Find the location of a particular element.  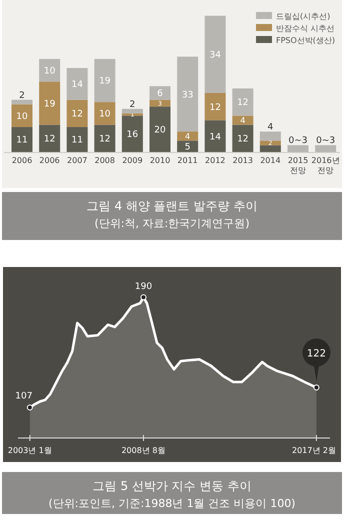

text: (단위:척, 자료:한국기계연구원) is located at coordinates (172, 223).